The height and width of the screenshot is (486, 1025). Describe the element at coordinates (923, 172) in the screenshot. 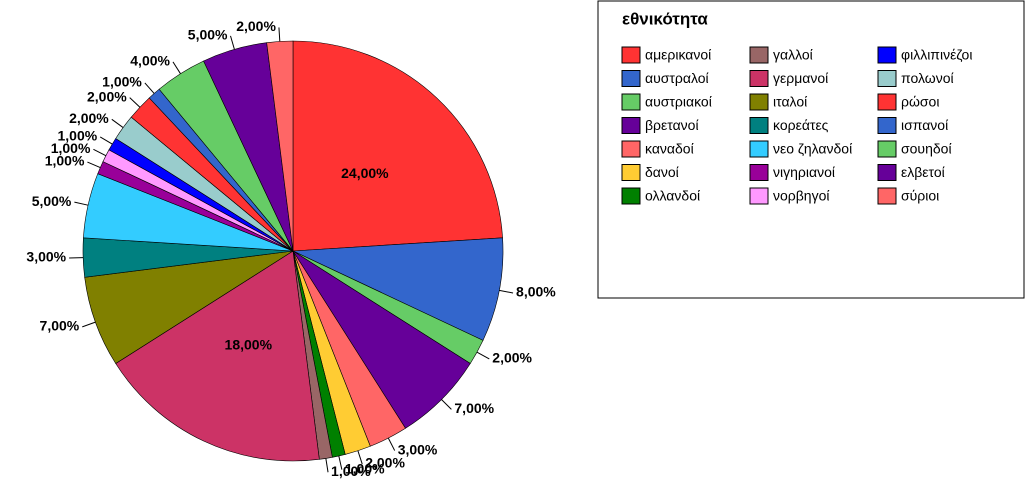

I see `legend-label: ελβετοί` at that location.